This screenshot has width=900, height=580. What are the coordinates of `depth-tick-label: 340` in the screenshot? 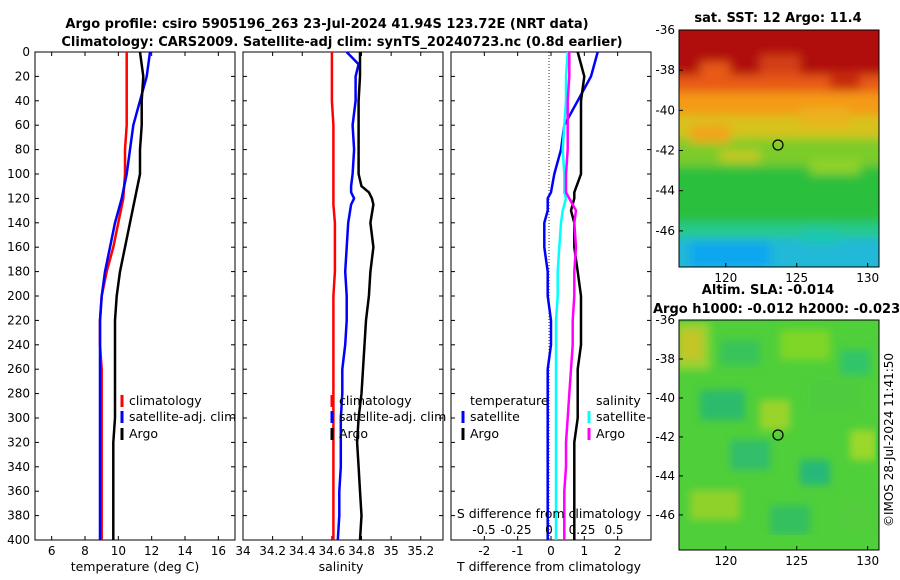 It's located at (18, 467).